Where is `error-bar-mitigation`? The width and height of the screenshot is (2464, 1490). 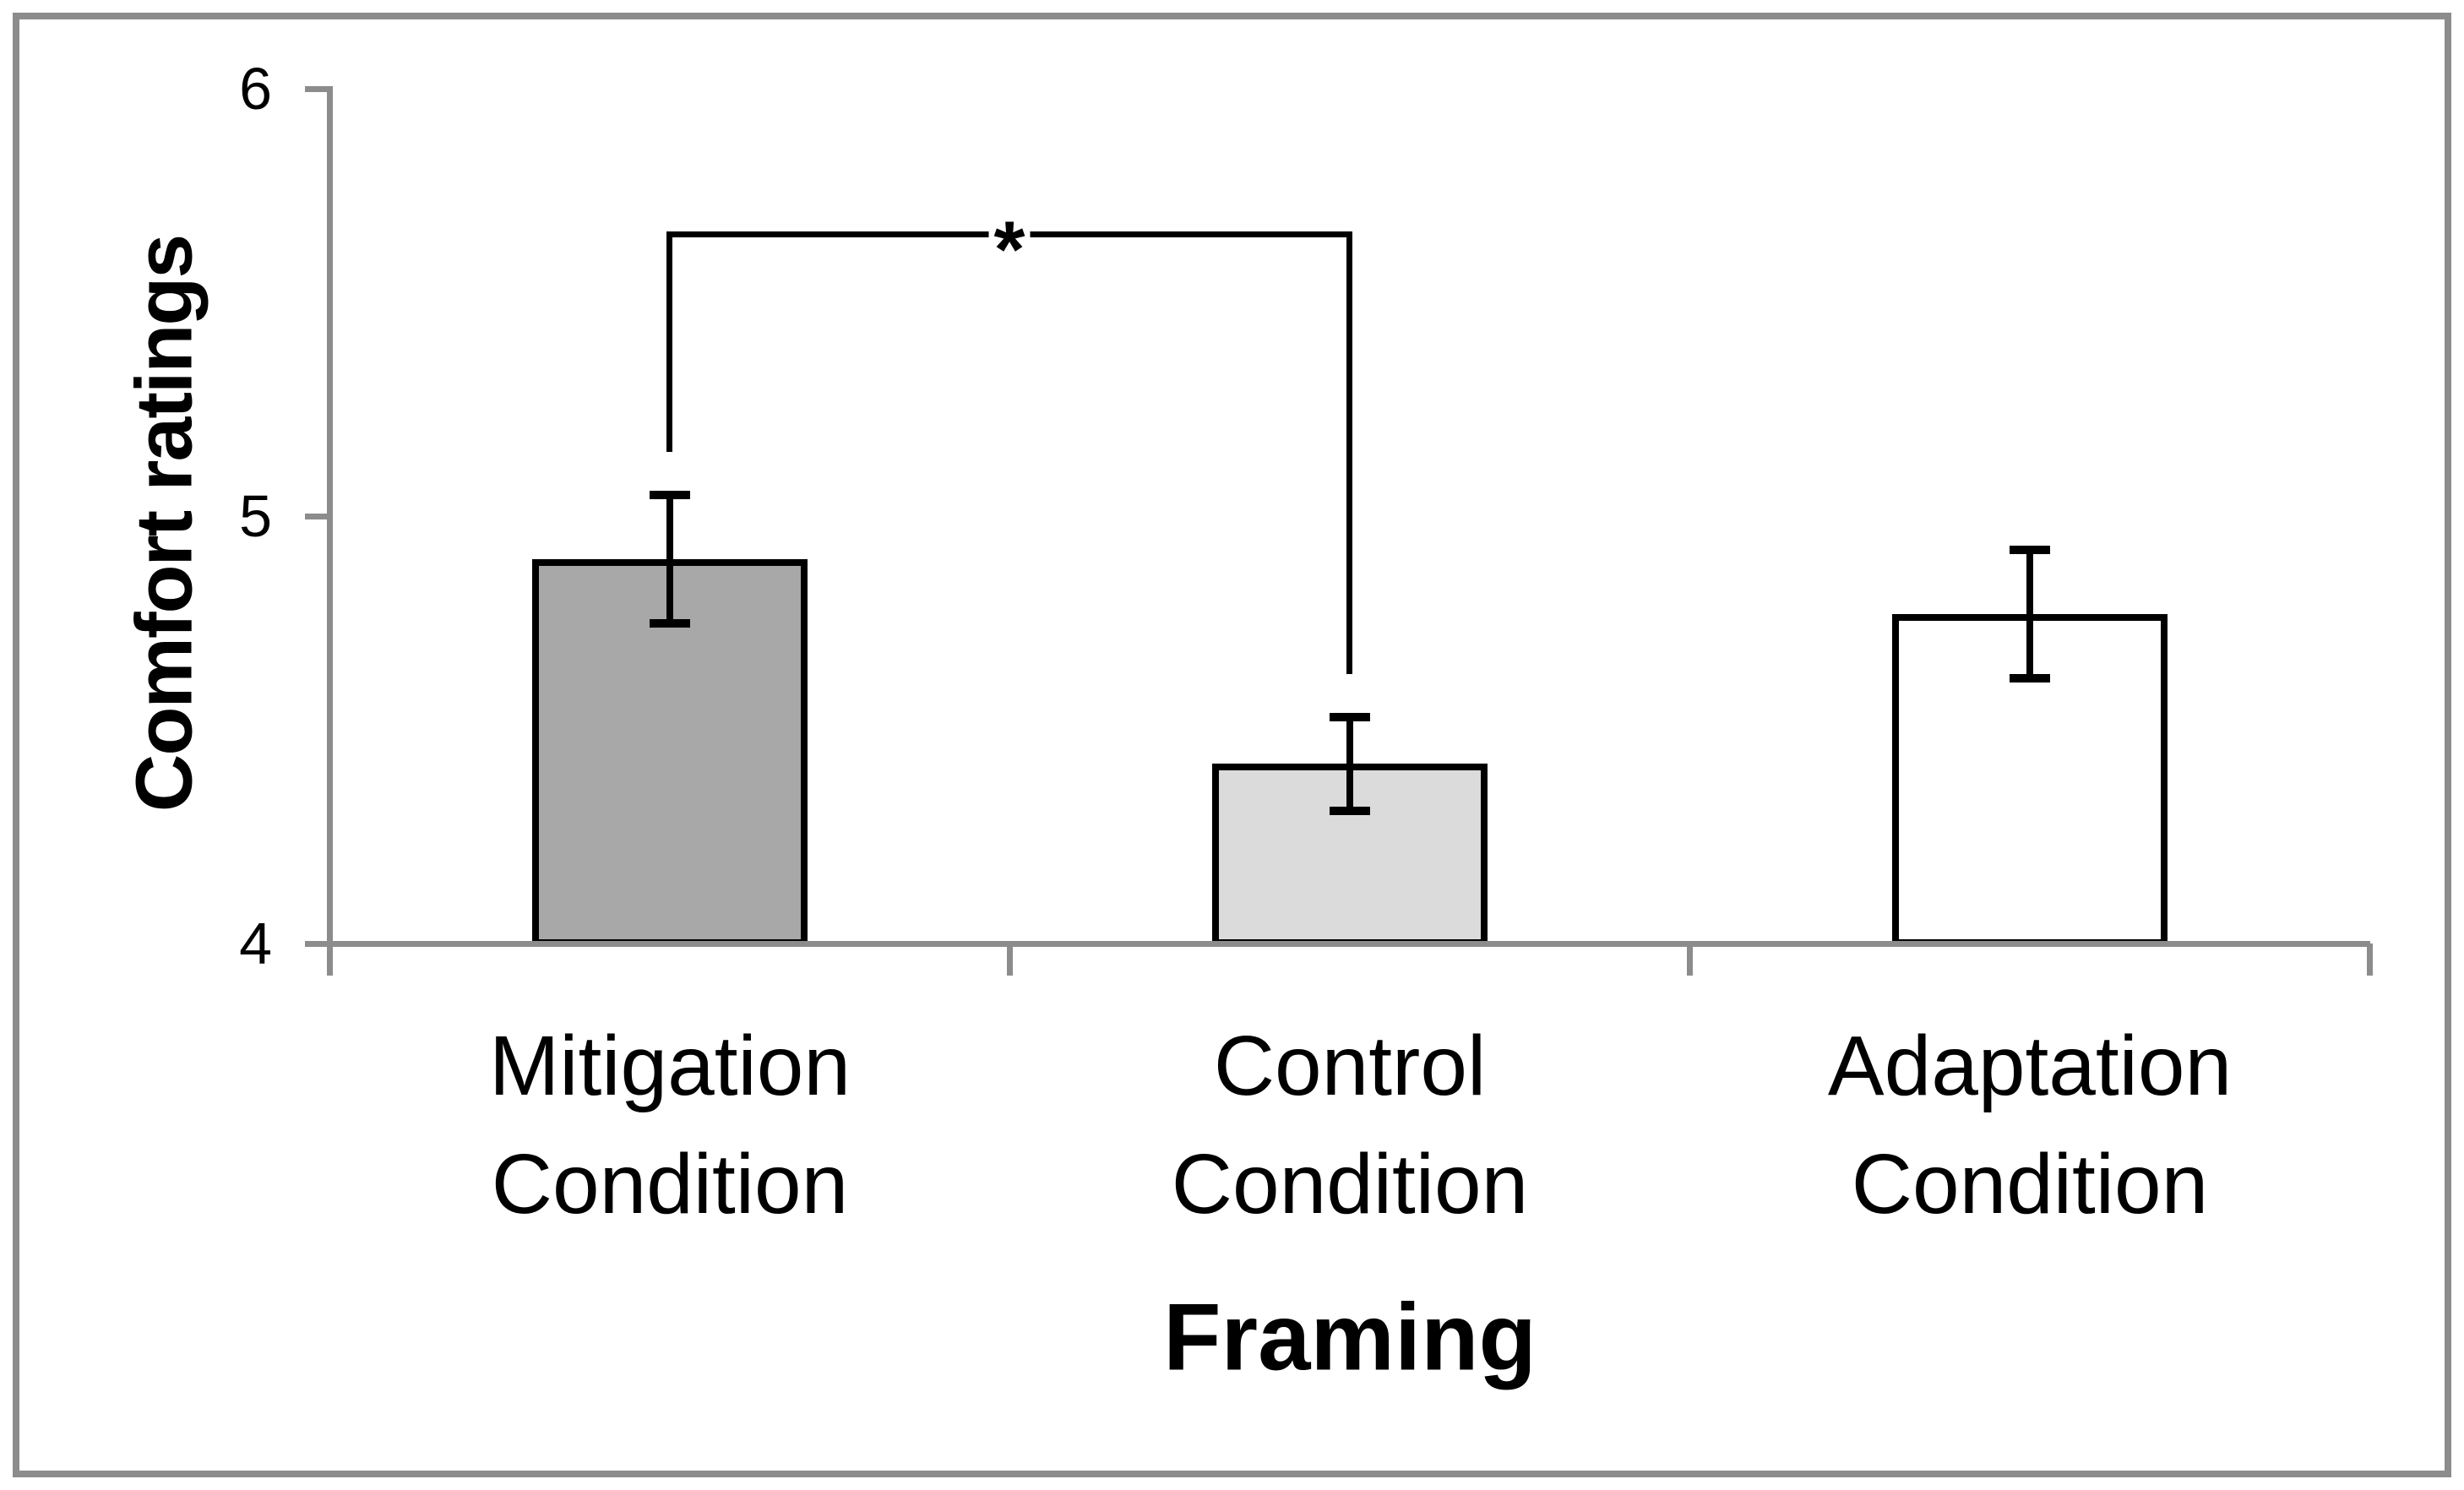 error-bar-mitigation is located at coordinates (669, 559).